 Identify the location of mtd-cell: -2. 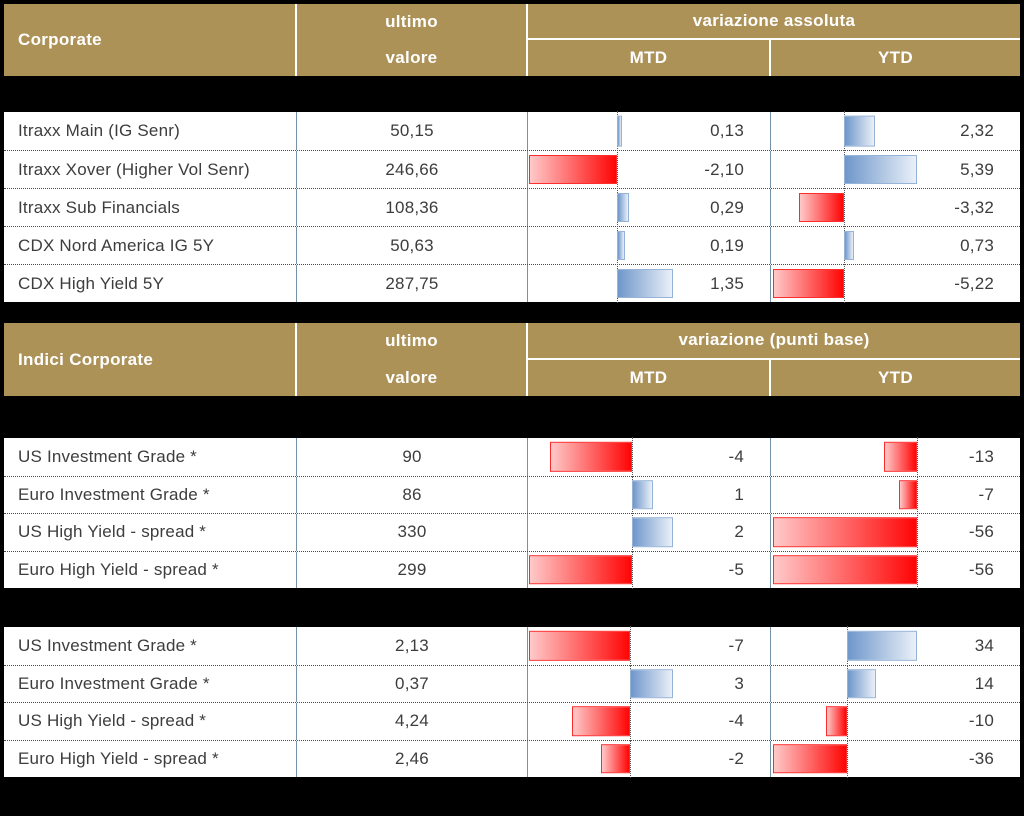
(649, 758).